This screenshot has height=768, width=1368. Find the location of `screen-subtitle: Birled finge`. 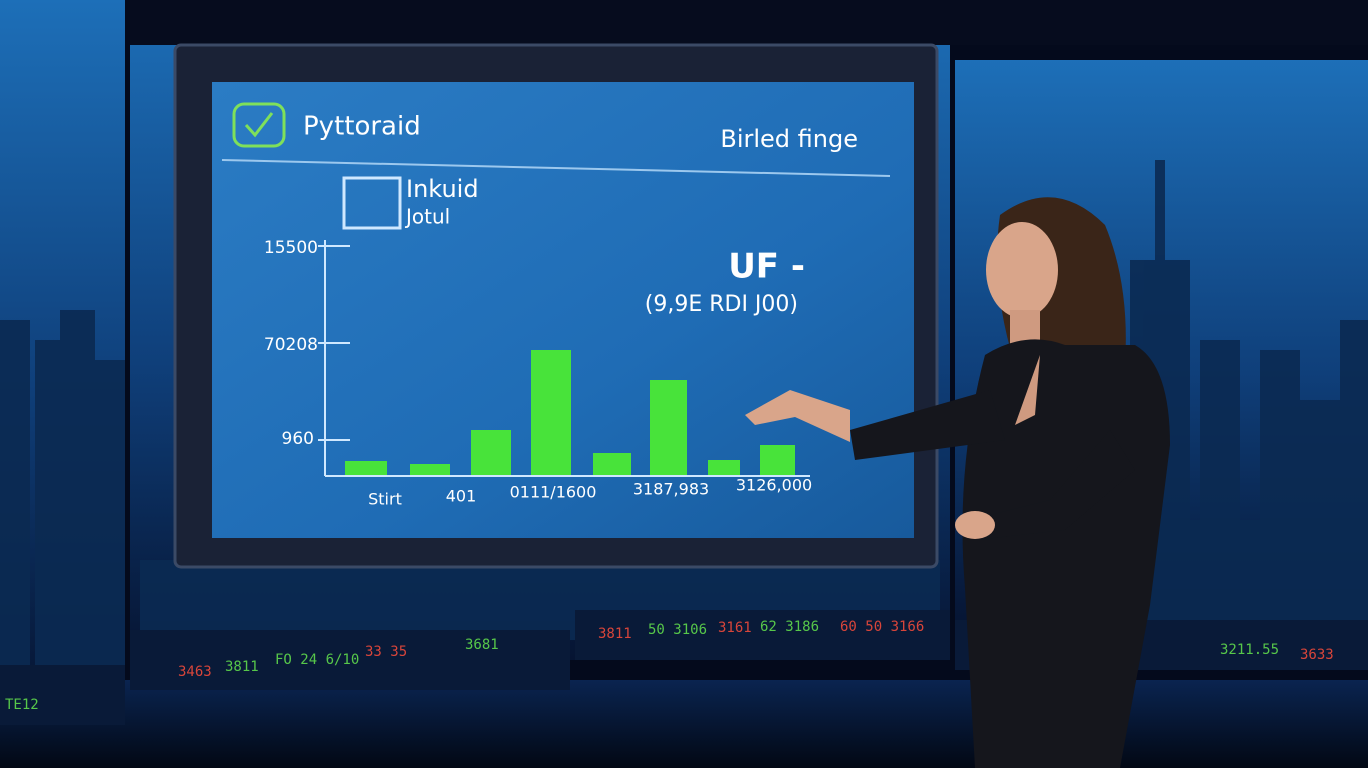

screen-subtitle: Birled finge is located at coordinates (789, 139).